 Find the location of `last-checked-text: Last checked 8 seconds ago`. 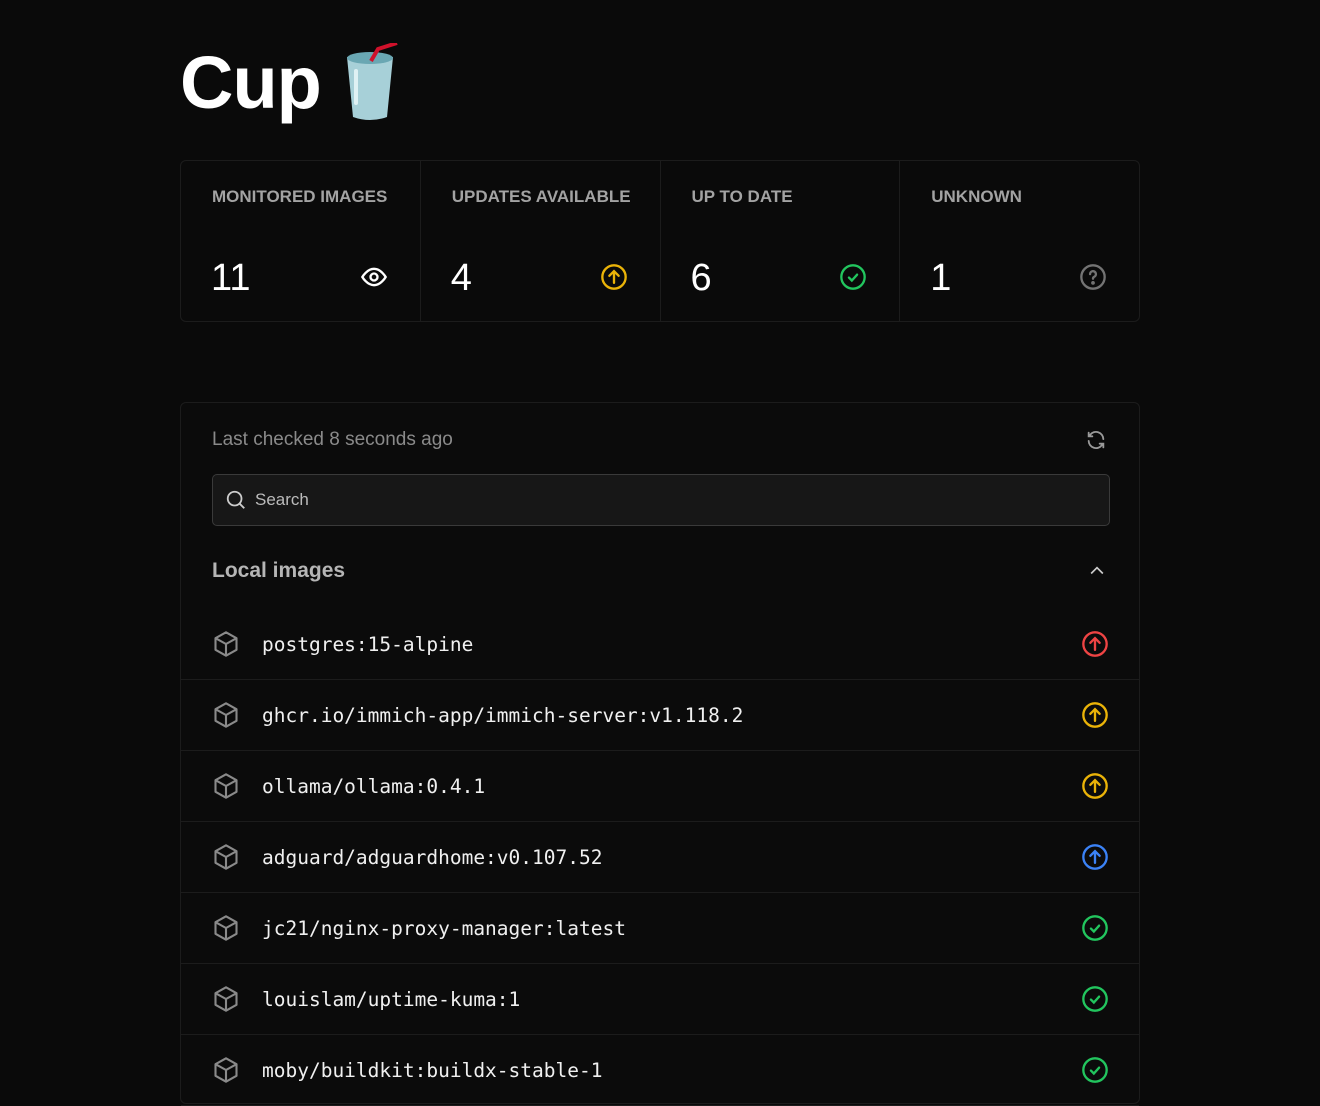

last-checked-text: Last checked 8 seconds ago is located at coordinates (332, 439).